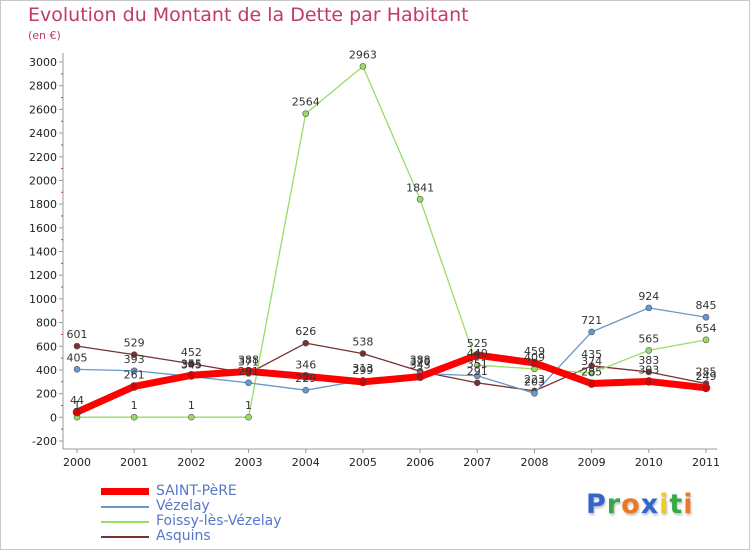 This screenshot has height=550, width=750. I want to click on x-tick-label: 2011, so click(706, 462).